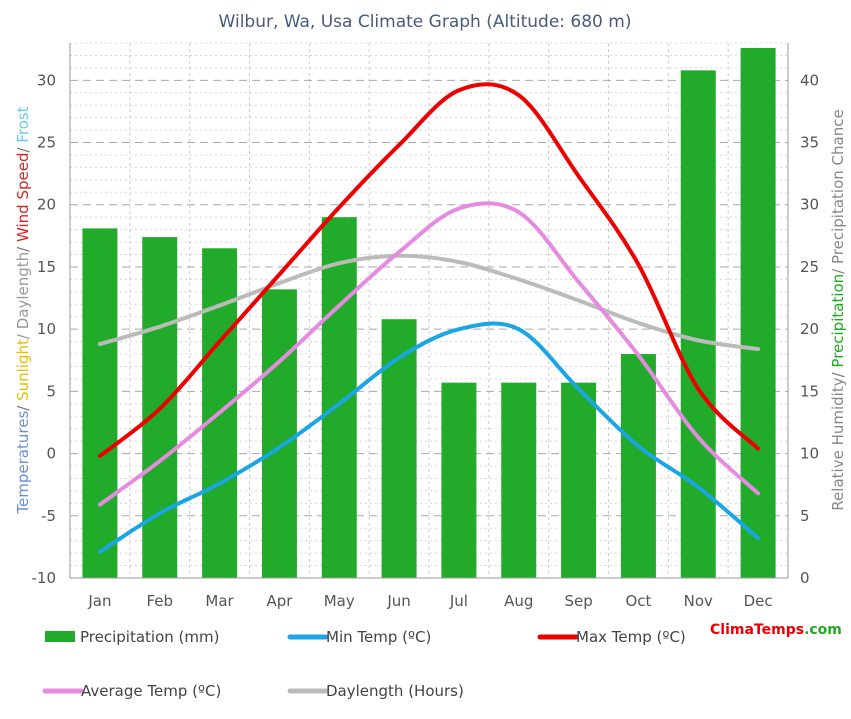  What do you see at coordinates (279, 433) in the screenshot?
I see `precipitation-bar-apr` at bounding box center [279, 433].